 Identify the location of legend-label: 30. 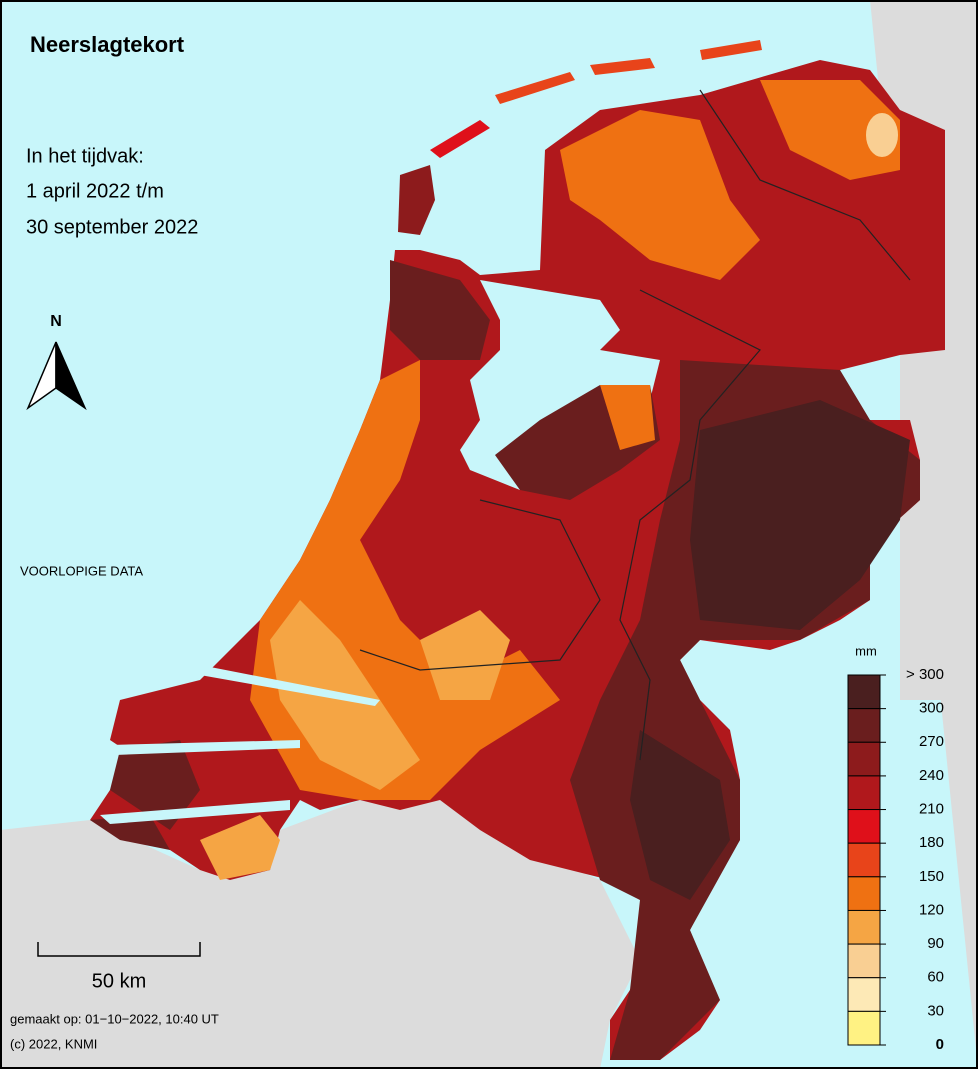
(935, 1010).